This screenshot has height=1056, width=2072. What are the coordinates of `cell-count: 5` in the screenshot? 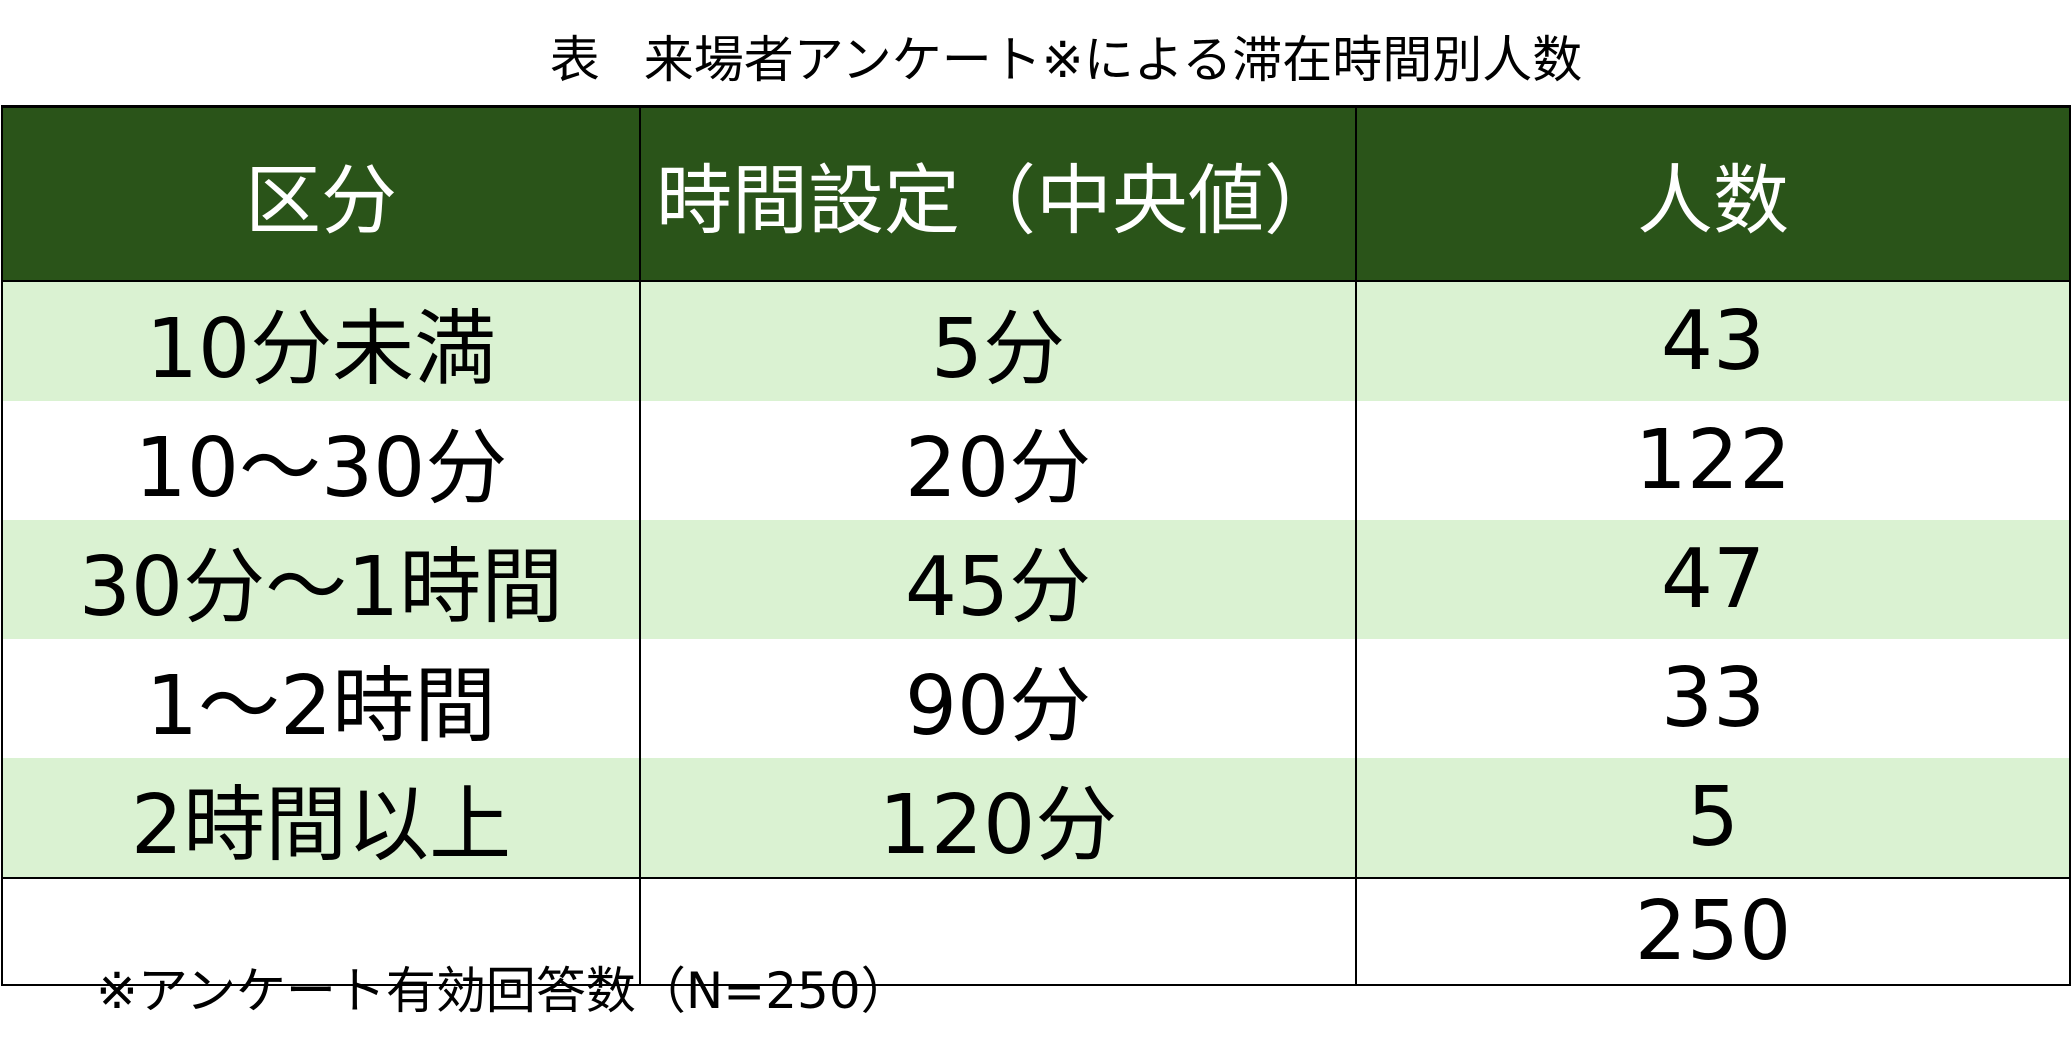 It's located at (1713, 818).